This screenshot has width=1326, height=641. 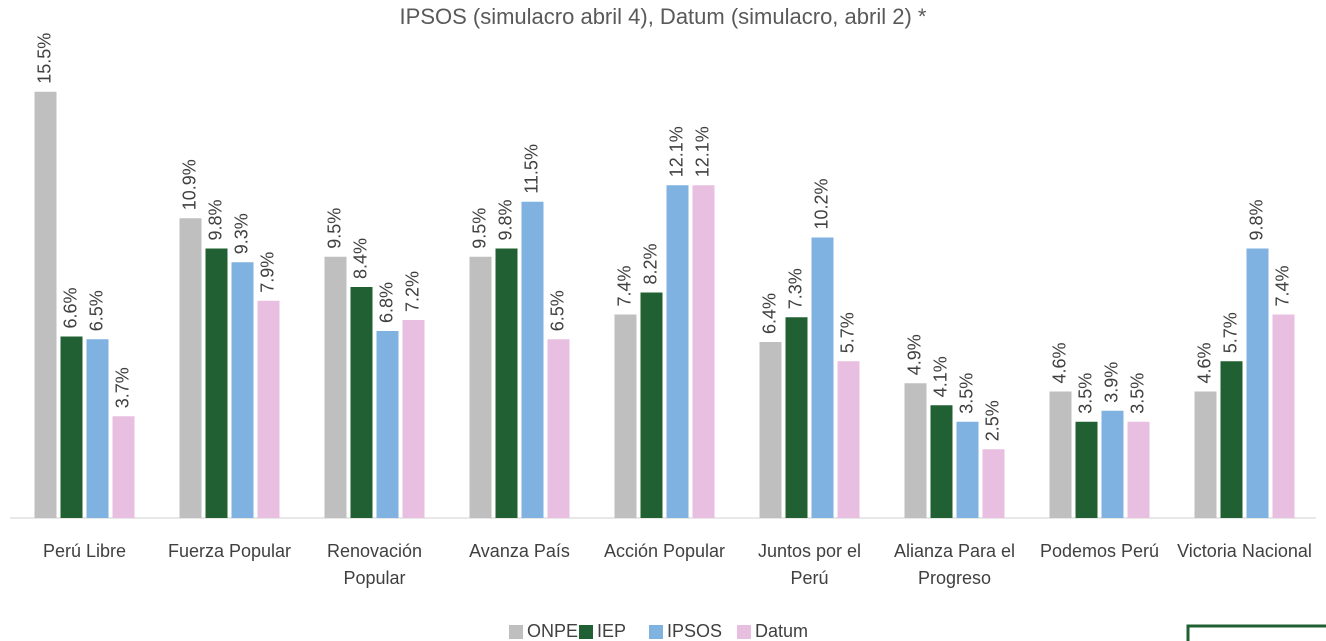 What do you see at coordinates (189, 184) in the screenshot?
I see `data-label: 10.9%` at bounding box center [189, 184].